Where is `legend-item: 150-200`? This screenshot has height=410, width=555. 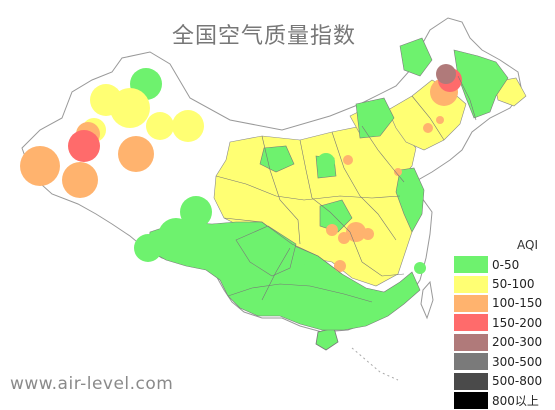
legend-item: 150-200 is located at coordinates (504, 322).